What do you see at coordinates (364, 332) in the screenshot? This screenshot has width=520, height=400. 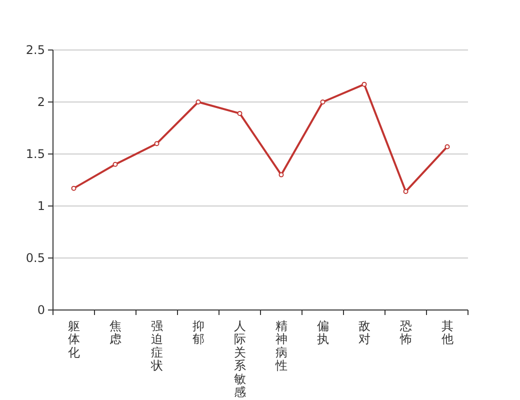 I see `x-tick-label: 敌对` at bounding box center [364, 332].